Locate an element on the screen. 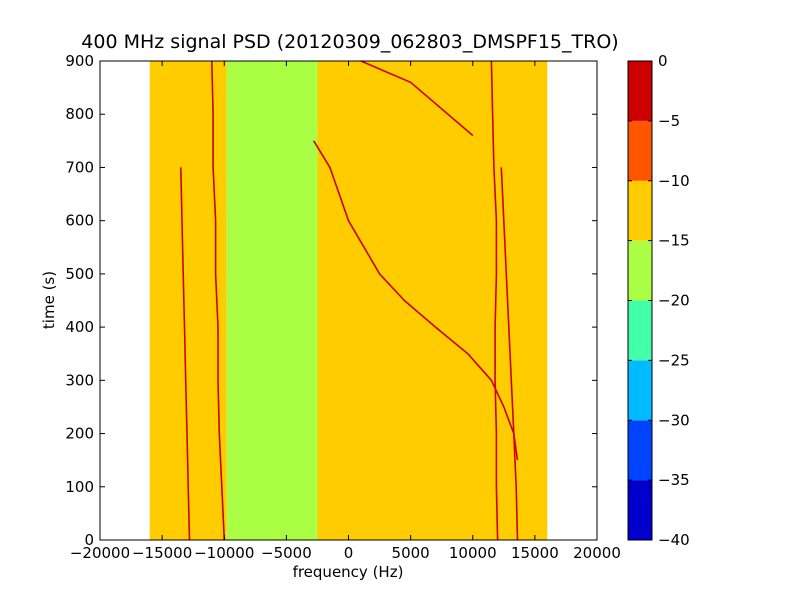  x-tick-label: 10000 is located at coordinates (473, 553).